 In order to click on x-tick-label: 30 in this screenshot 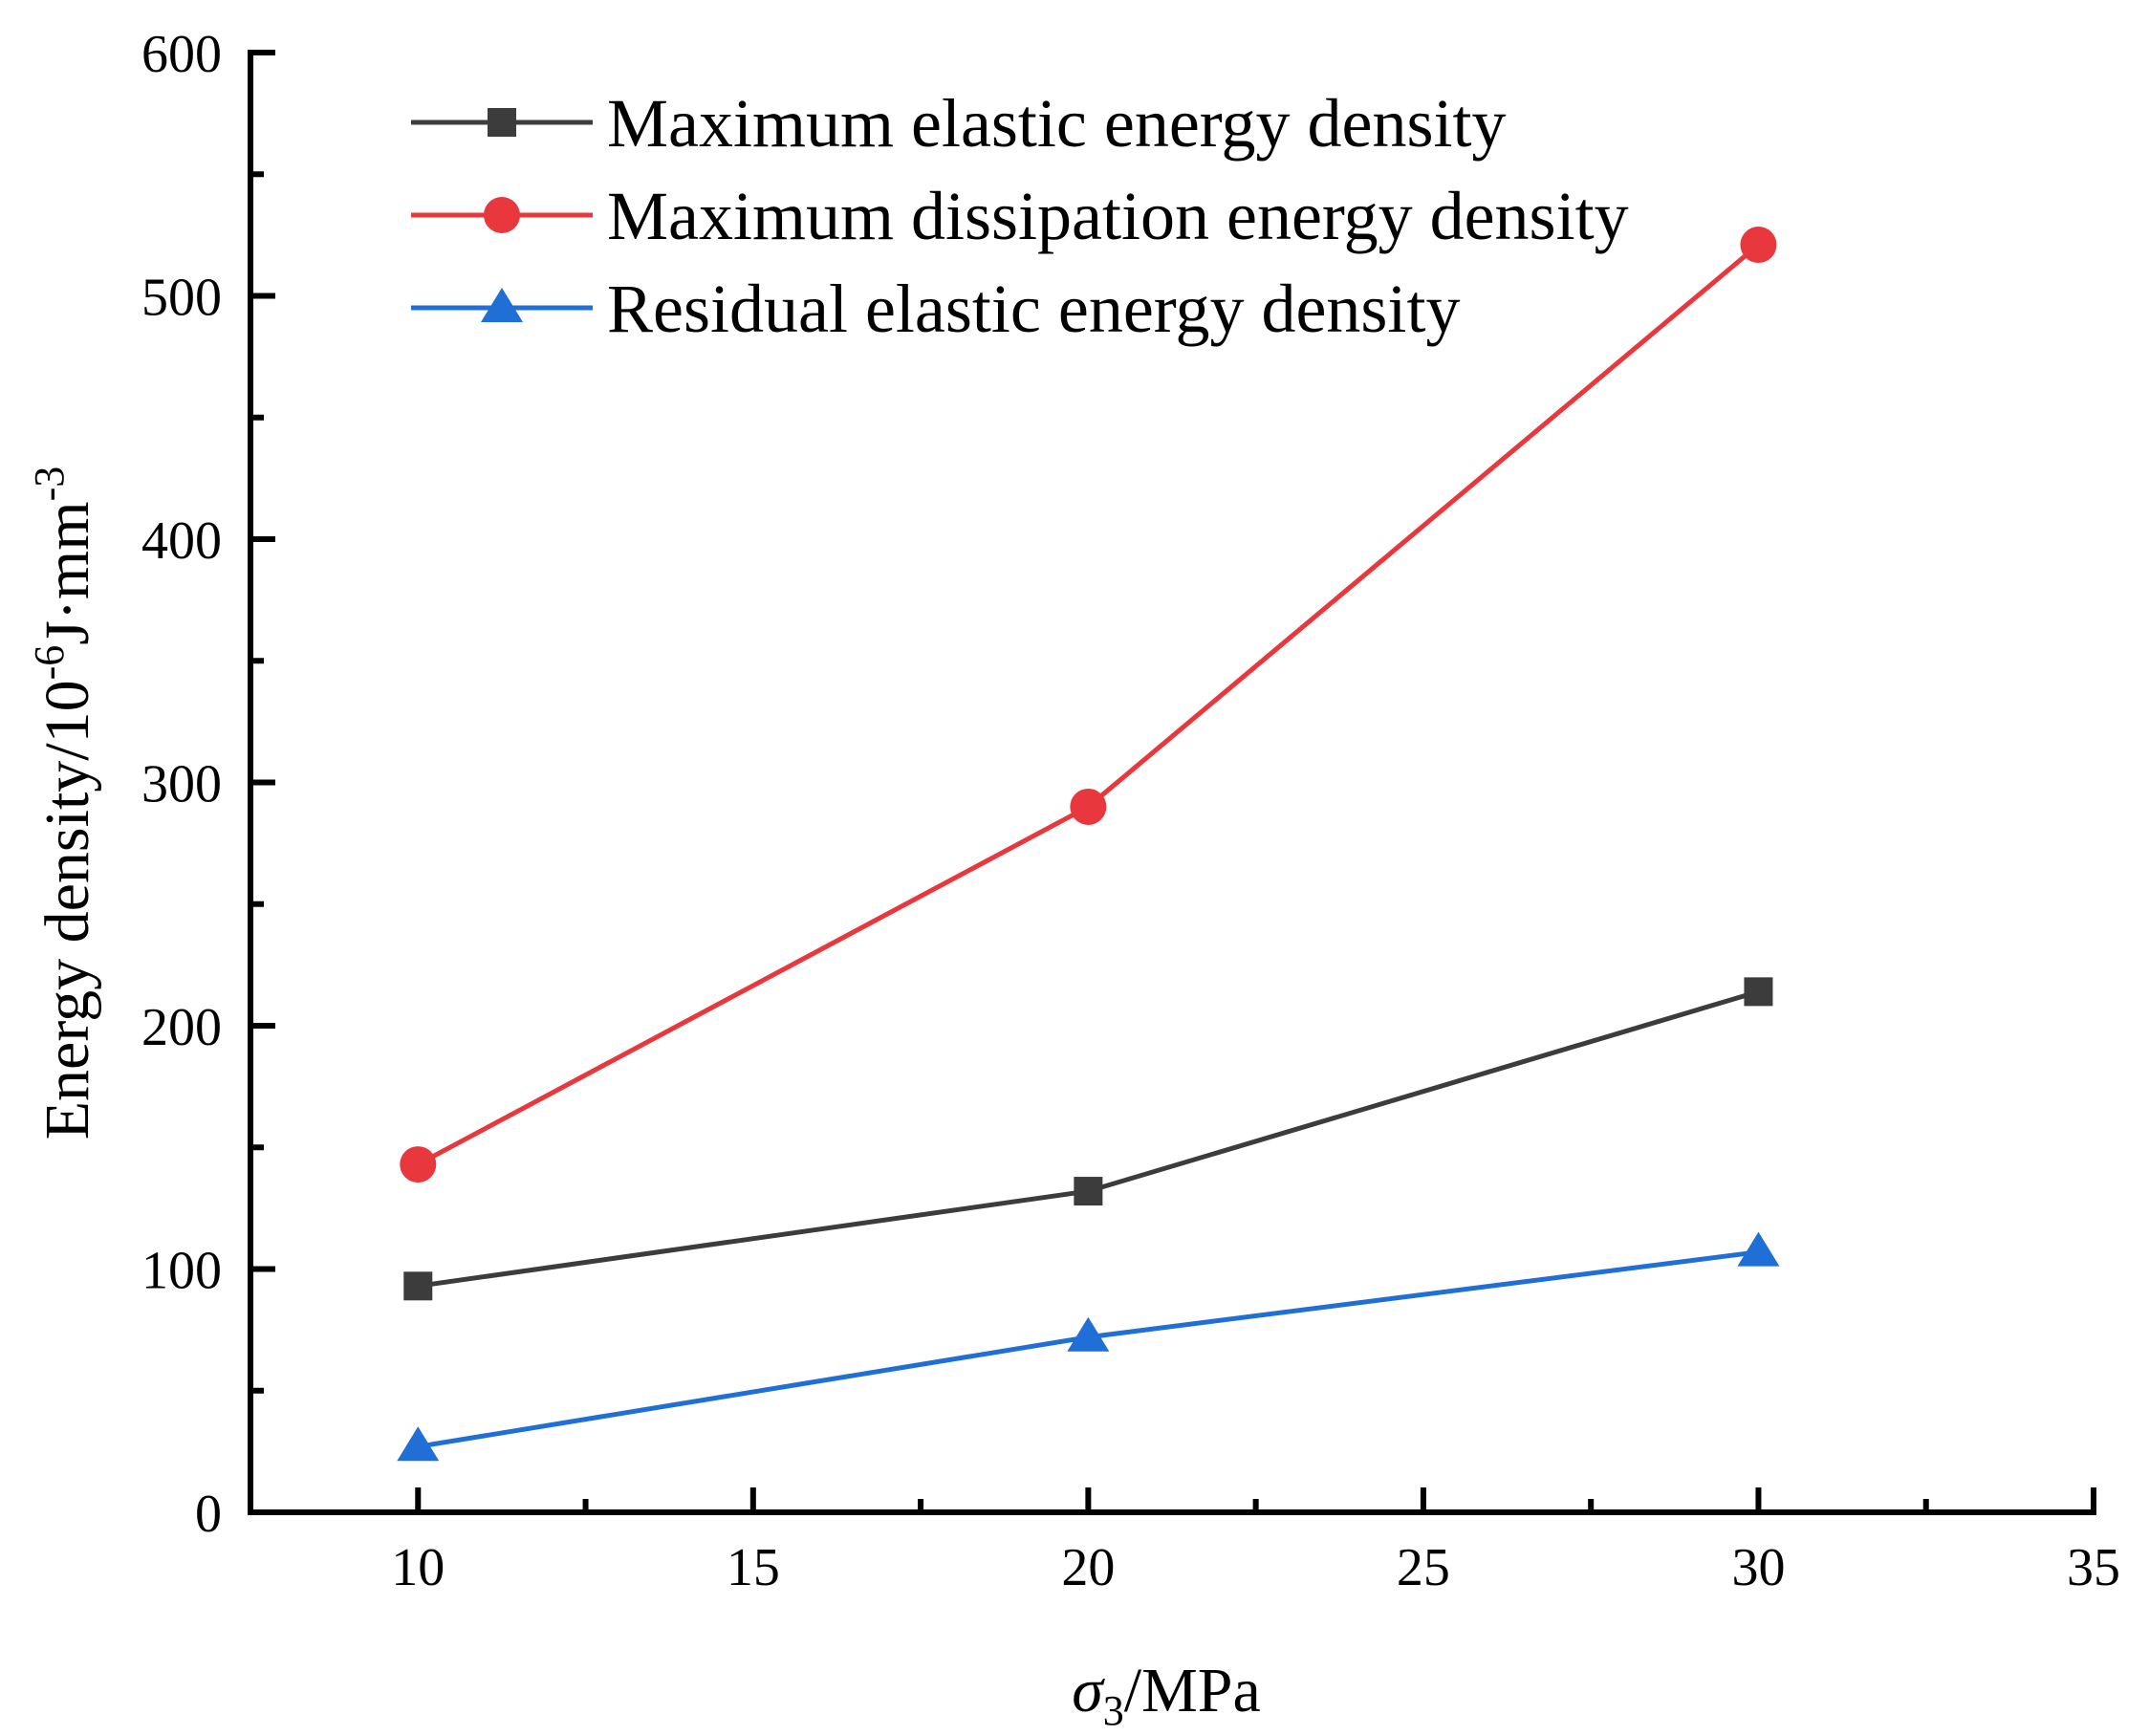, I will do `click(1758, 1567)`.